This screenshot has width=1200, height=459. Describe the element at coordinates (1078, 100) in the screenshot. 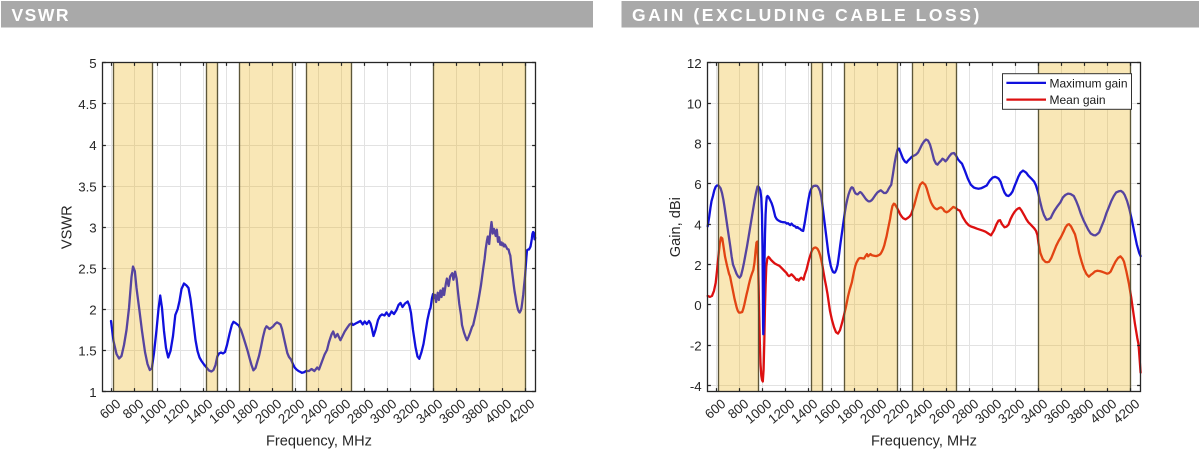

I see `svg-text: Mean gain` at that location.